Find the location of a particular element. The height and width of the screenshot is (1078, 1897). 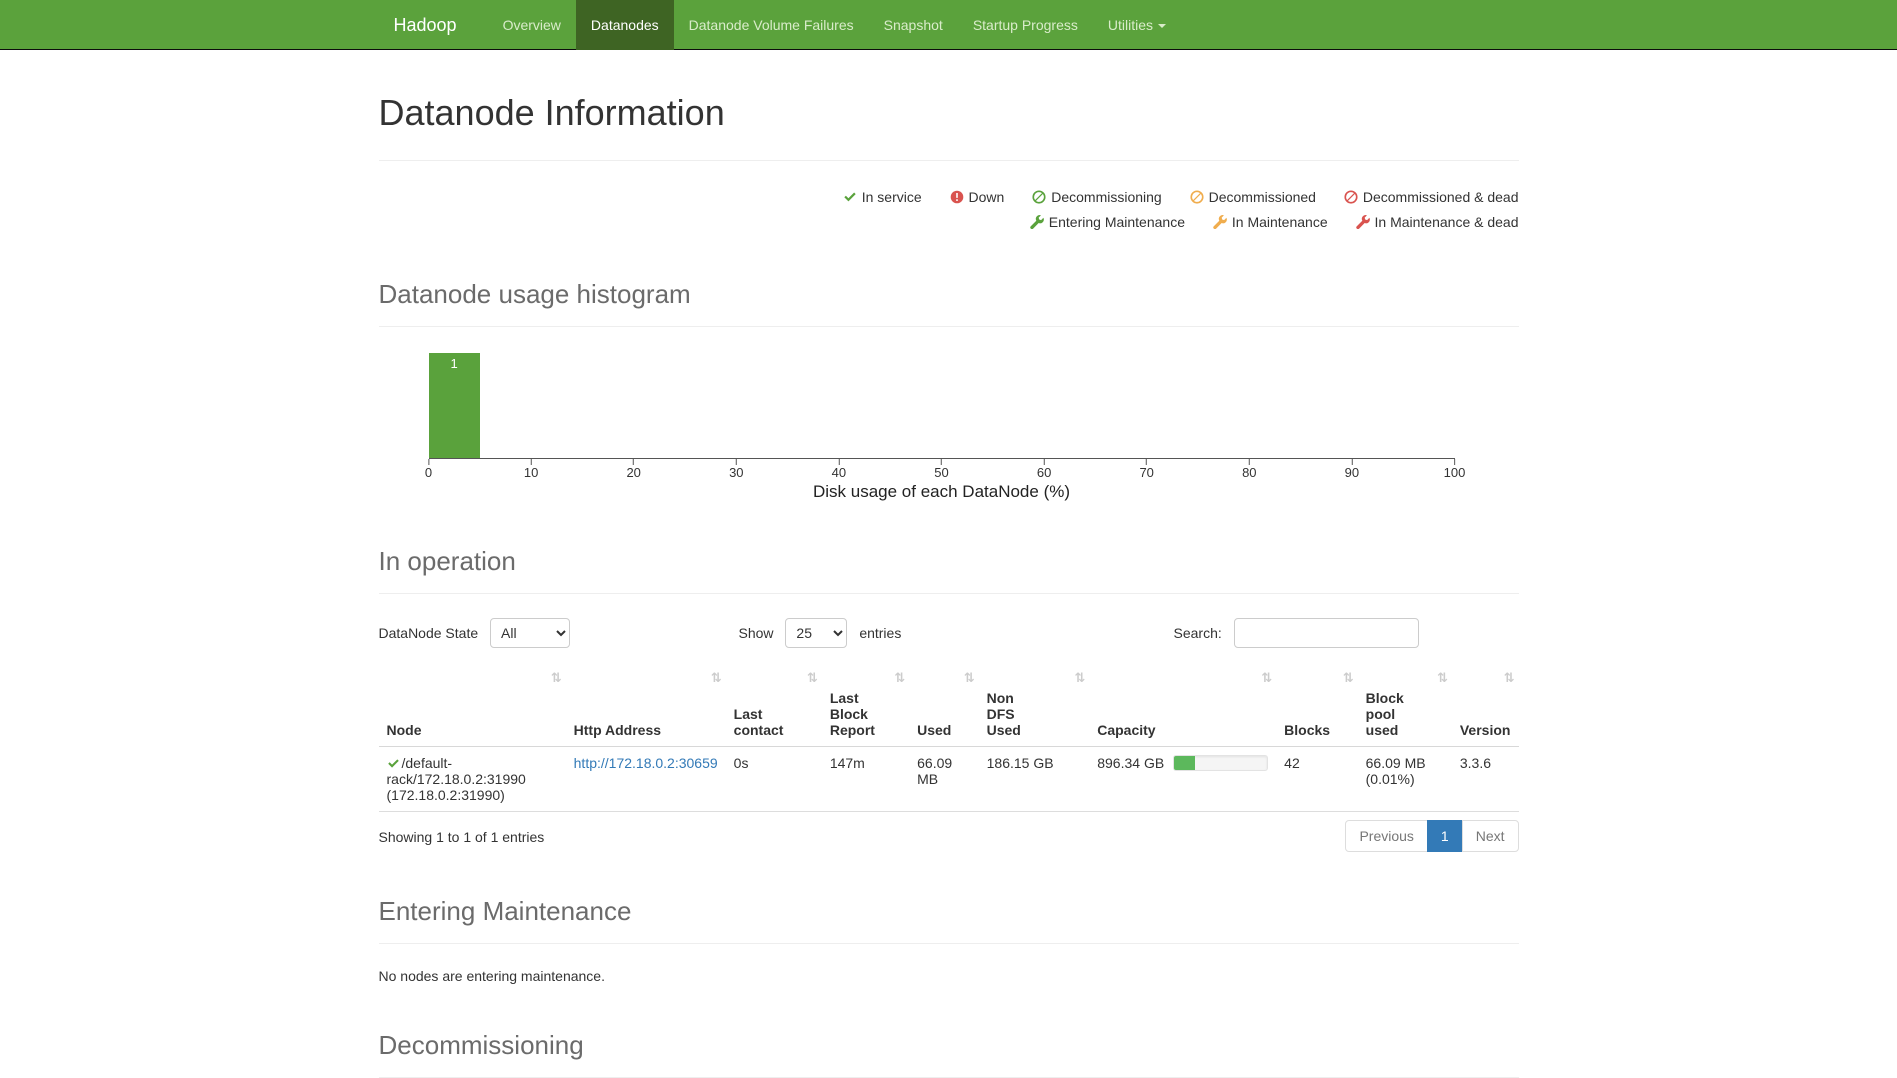

col-header-version: Version ⇅ is located at coordinates (1487, 704).